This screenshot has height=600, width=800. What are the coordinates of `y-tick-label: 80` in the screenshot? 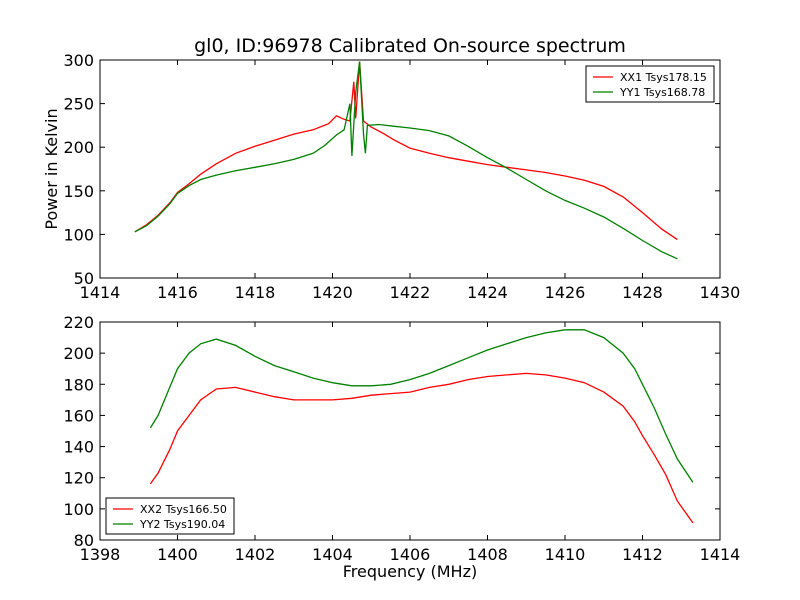 It's located at (84, 540).